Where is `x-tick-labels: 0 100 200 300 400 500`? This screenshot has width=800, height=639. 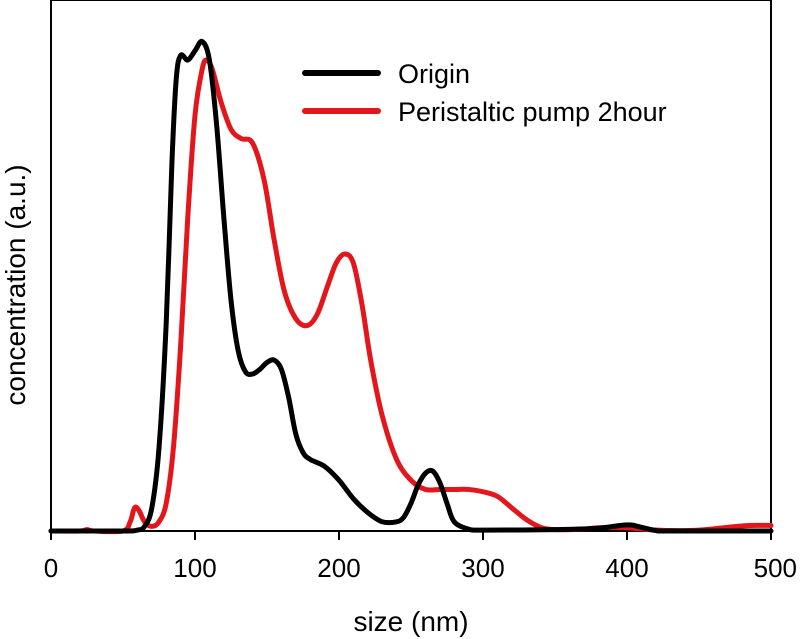 x-tick-labels: 0 100 200 300 400 500 is located at coordinates (420, 568).